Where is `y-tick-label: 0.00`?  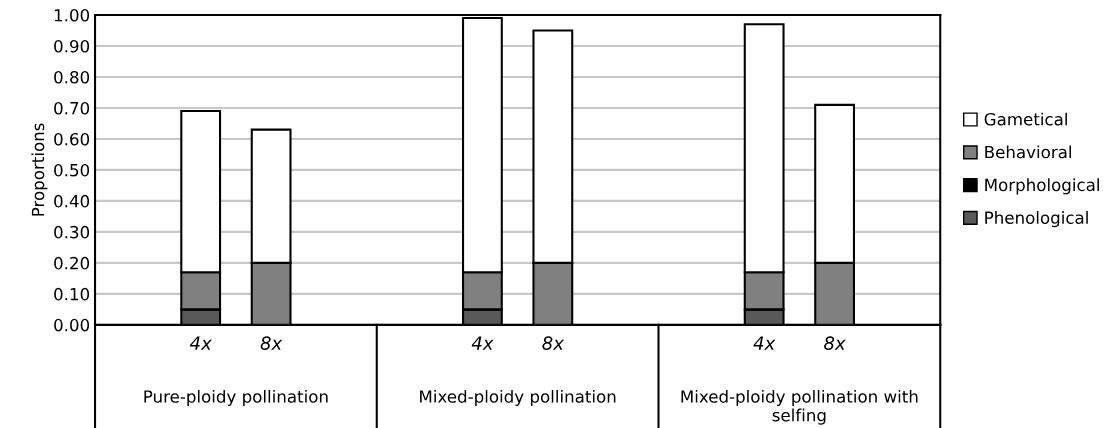 y-tick-label: 0.00 is located at coordinates (72, 325).